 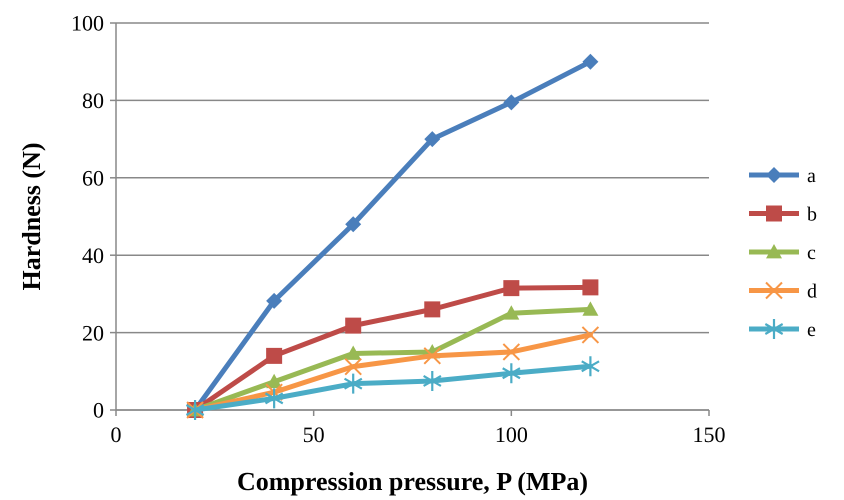 I want to click on y-tick-label: 40, so click(x=93, y=255).